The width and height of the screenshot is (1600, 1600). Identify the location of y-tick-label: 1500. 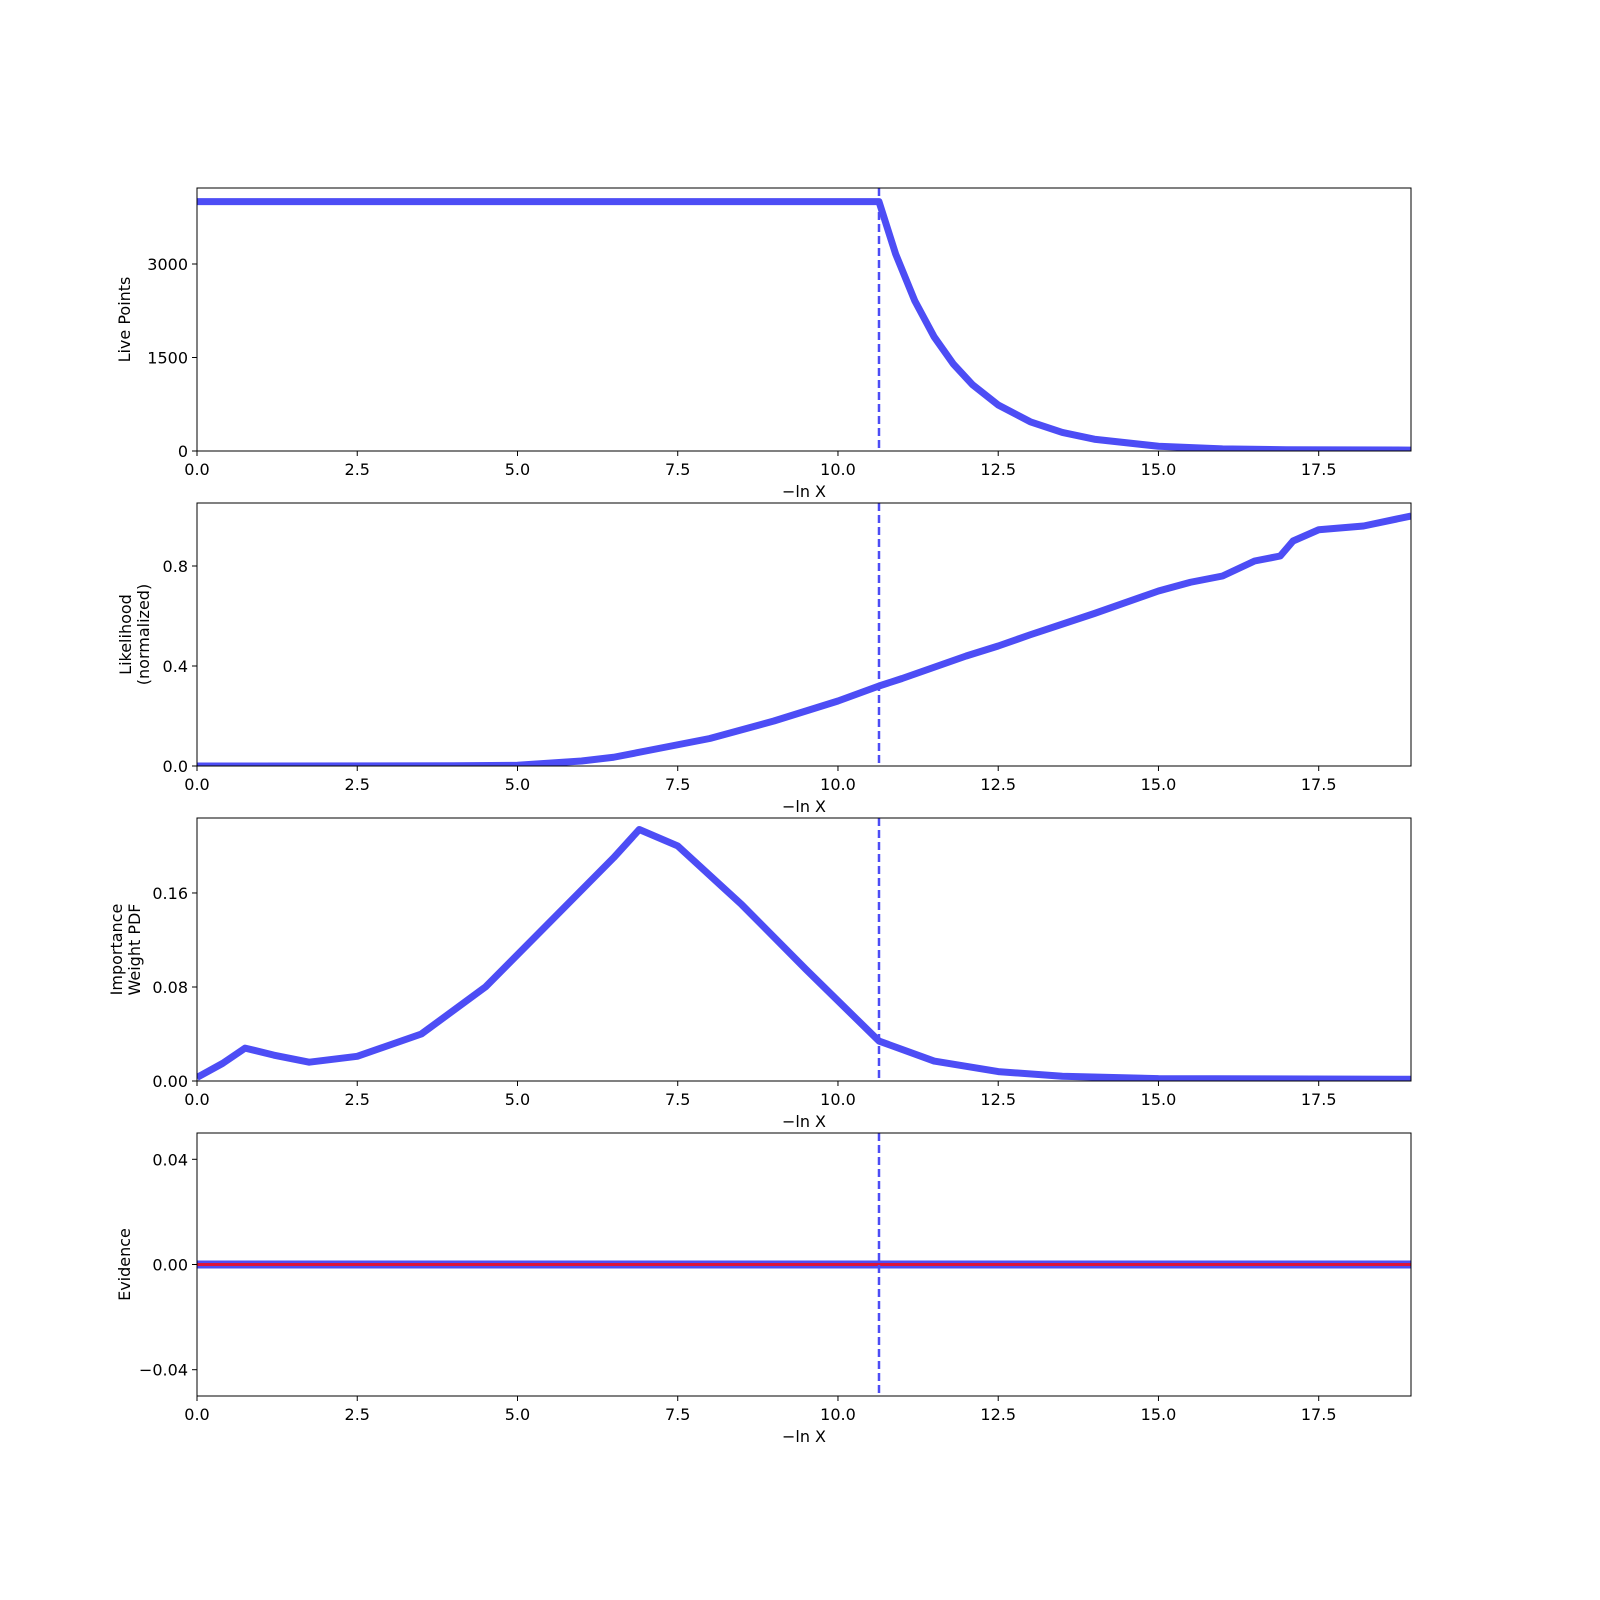
(167, 357).